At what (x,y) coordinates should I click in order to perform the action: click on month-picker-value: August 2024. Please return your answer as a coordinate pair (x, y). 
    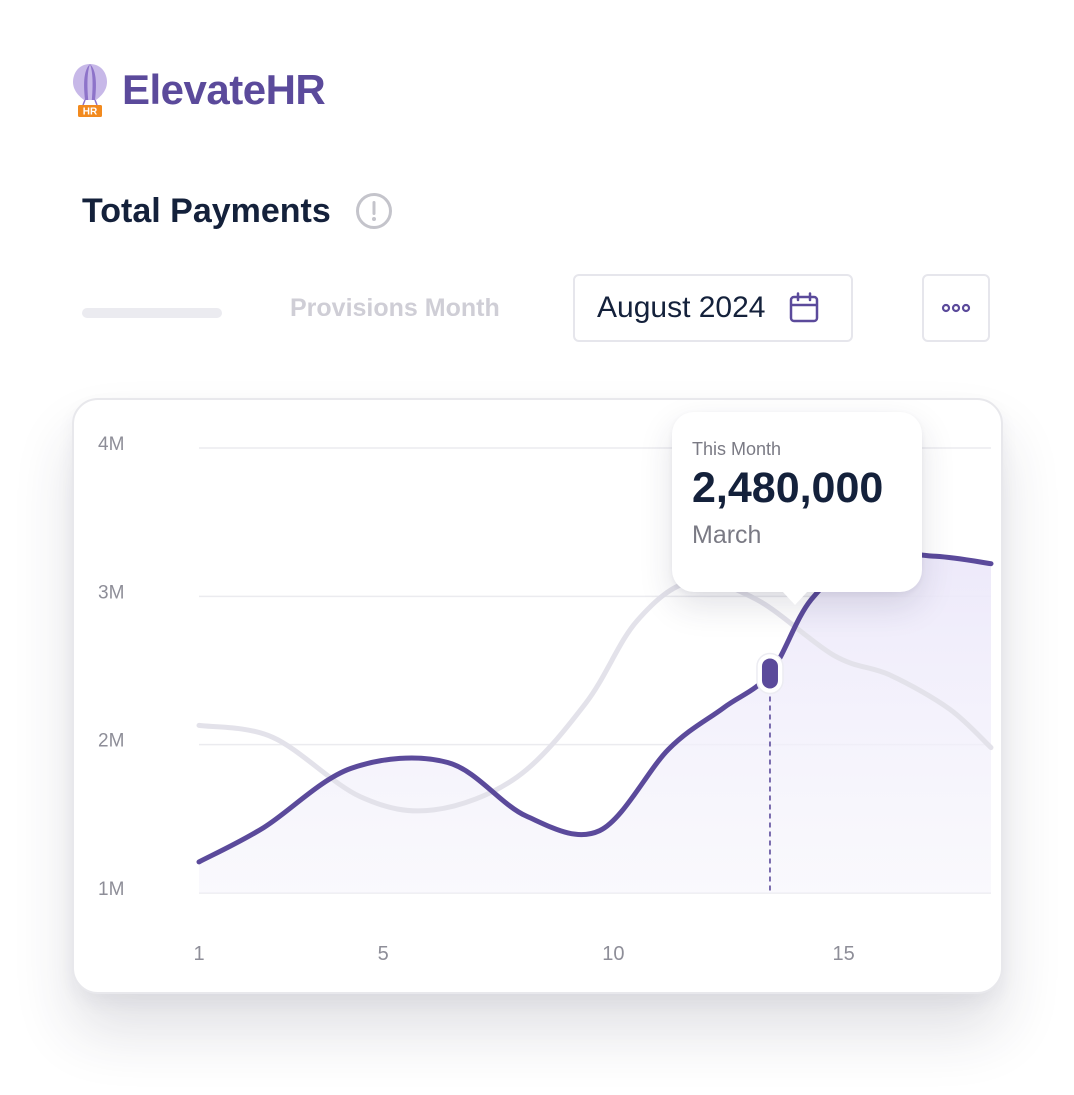
    Looking at the image, I should click on (681, 307).